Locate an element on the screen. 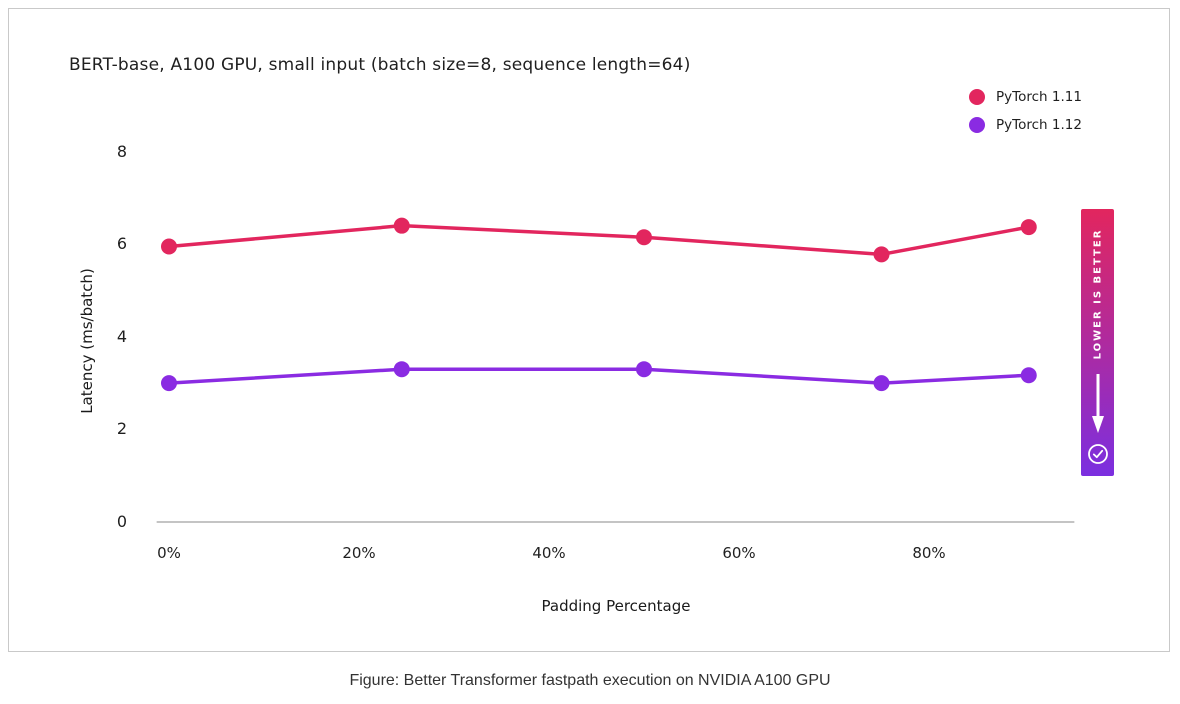 The height and width of the screenshot is (704, 1180). y-tick-label: 4 is located at coordinates (121, 336).